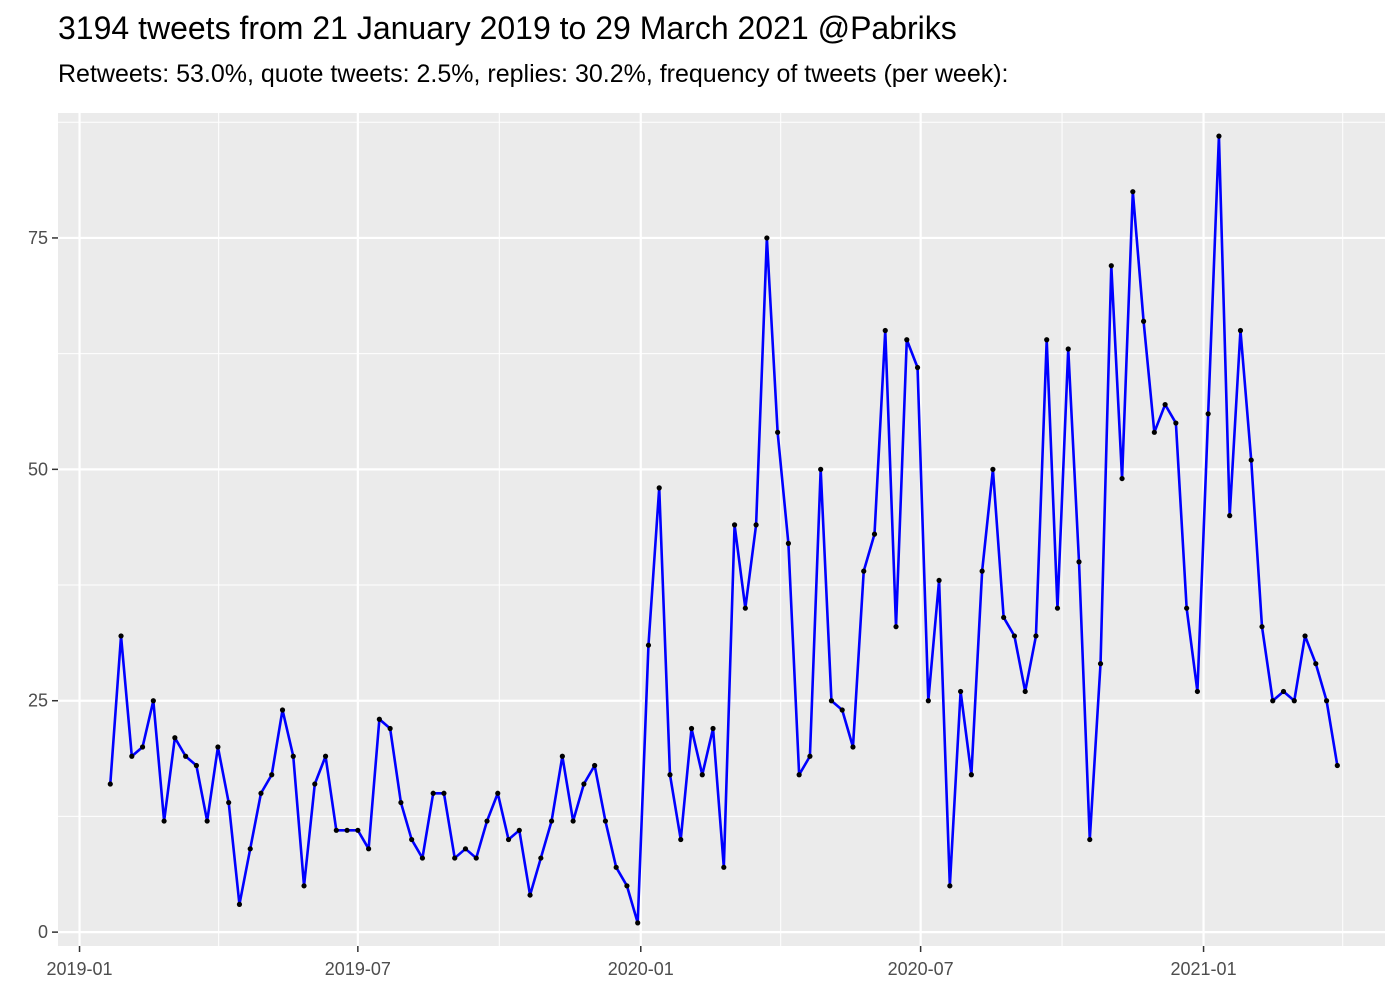  What do you see at coordinates (1204, 969) in the screenshot?
I see `x-tick-label: 2021-01` at bounding box center [1204, 969].